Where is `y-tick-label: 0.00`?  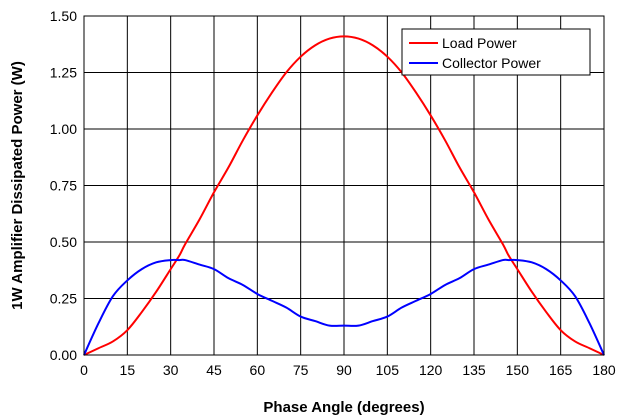
y-tick-label: 0.00 is located at coordinates (63, 355).